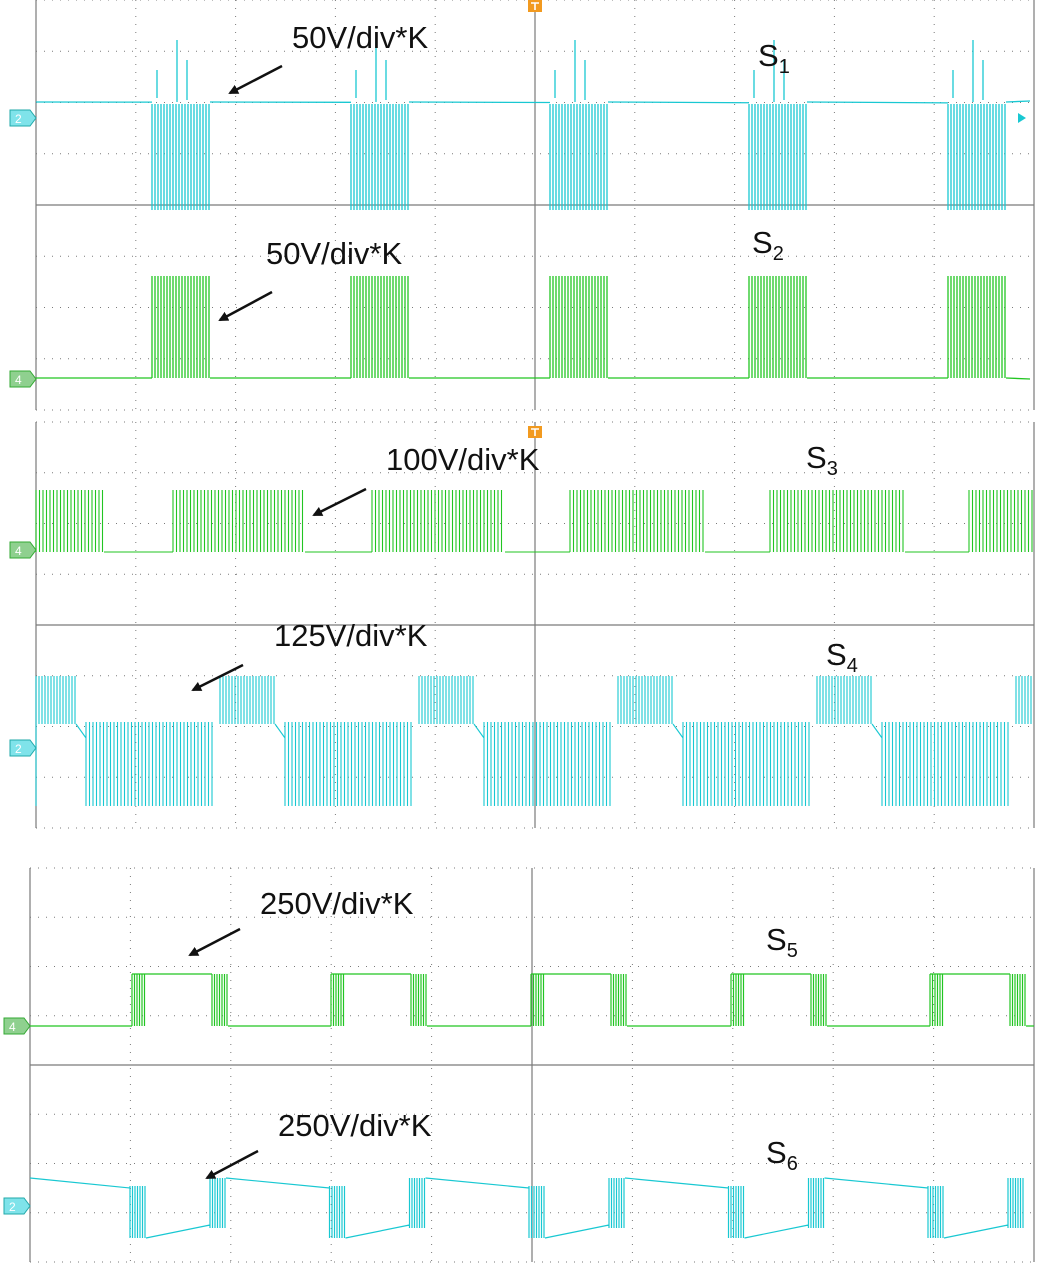 The height and width of the screenshot is (1266, 1041). What do you see at coordinates (18, 380) in the screenshot?
I see `channel-marker-s2-label: 4` at bounding box center [18, 380].